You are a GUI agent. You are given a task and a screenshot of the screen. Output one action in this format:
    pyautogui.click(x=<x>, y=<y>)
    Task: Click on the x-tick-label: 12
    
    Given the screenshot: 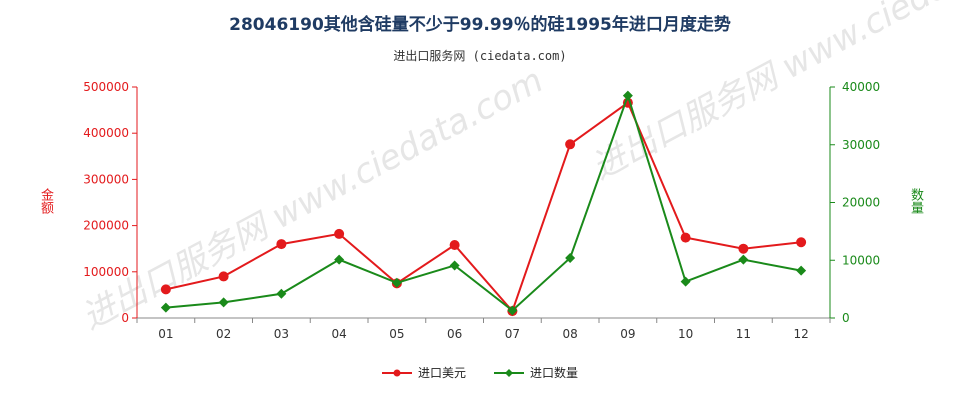 What is the action you would take?
    pyautogui.click(x=800, y=334)
    